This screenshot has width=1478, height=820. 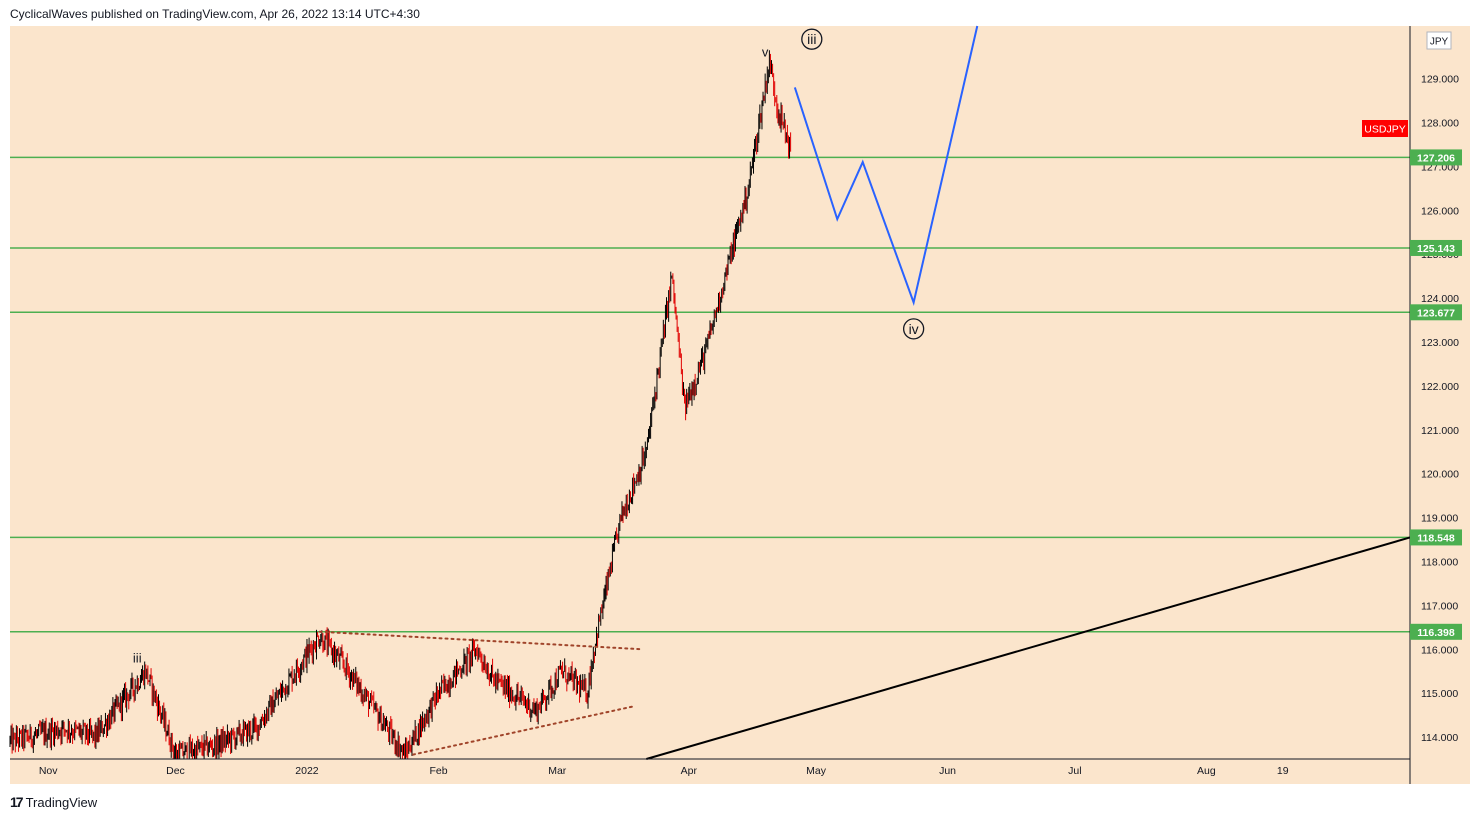 I want to click on wave-label: v, so click(x=765, y=52).